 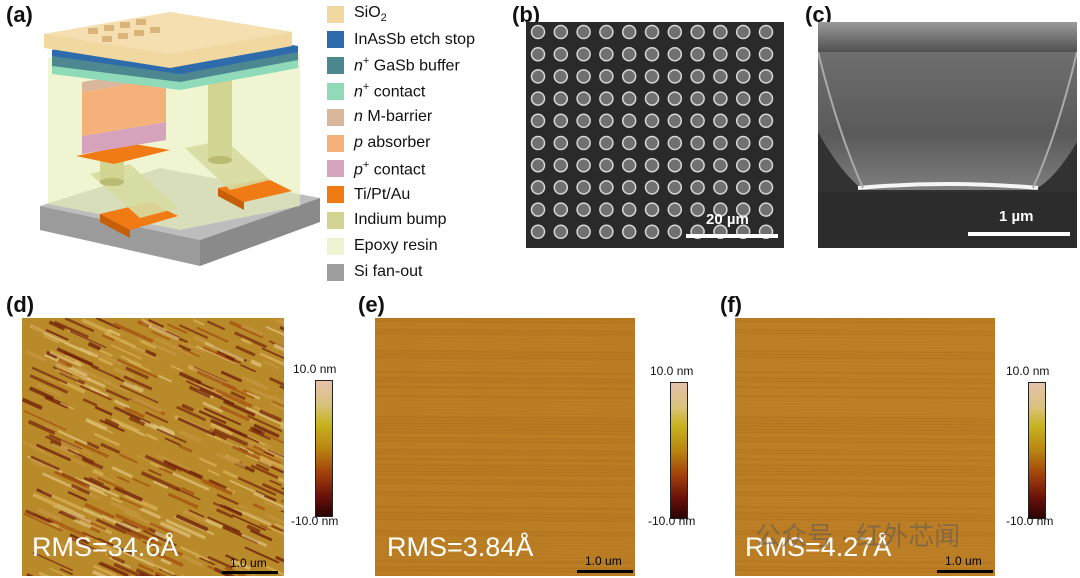 What do you see at coordinates (1016, 216) in the screenshot?
I see `sem-scale-label-c: 1 µm` at bounding box center [1016, 216].